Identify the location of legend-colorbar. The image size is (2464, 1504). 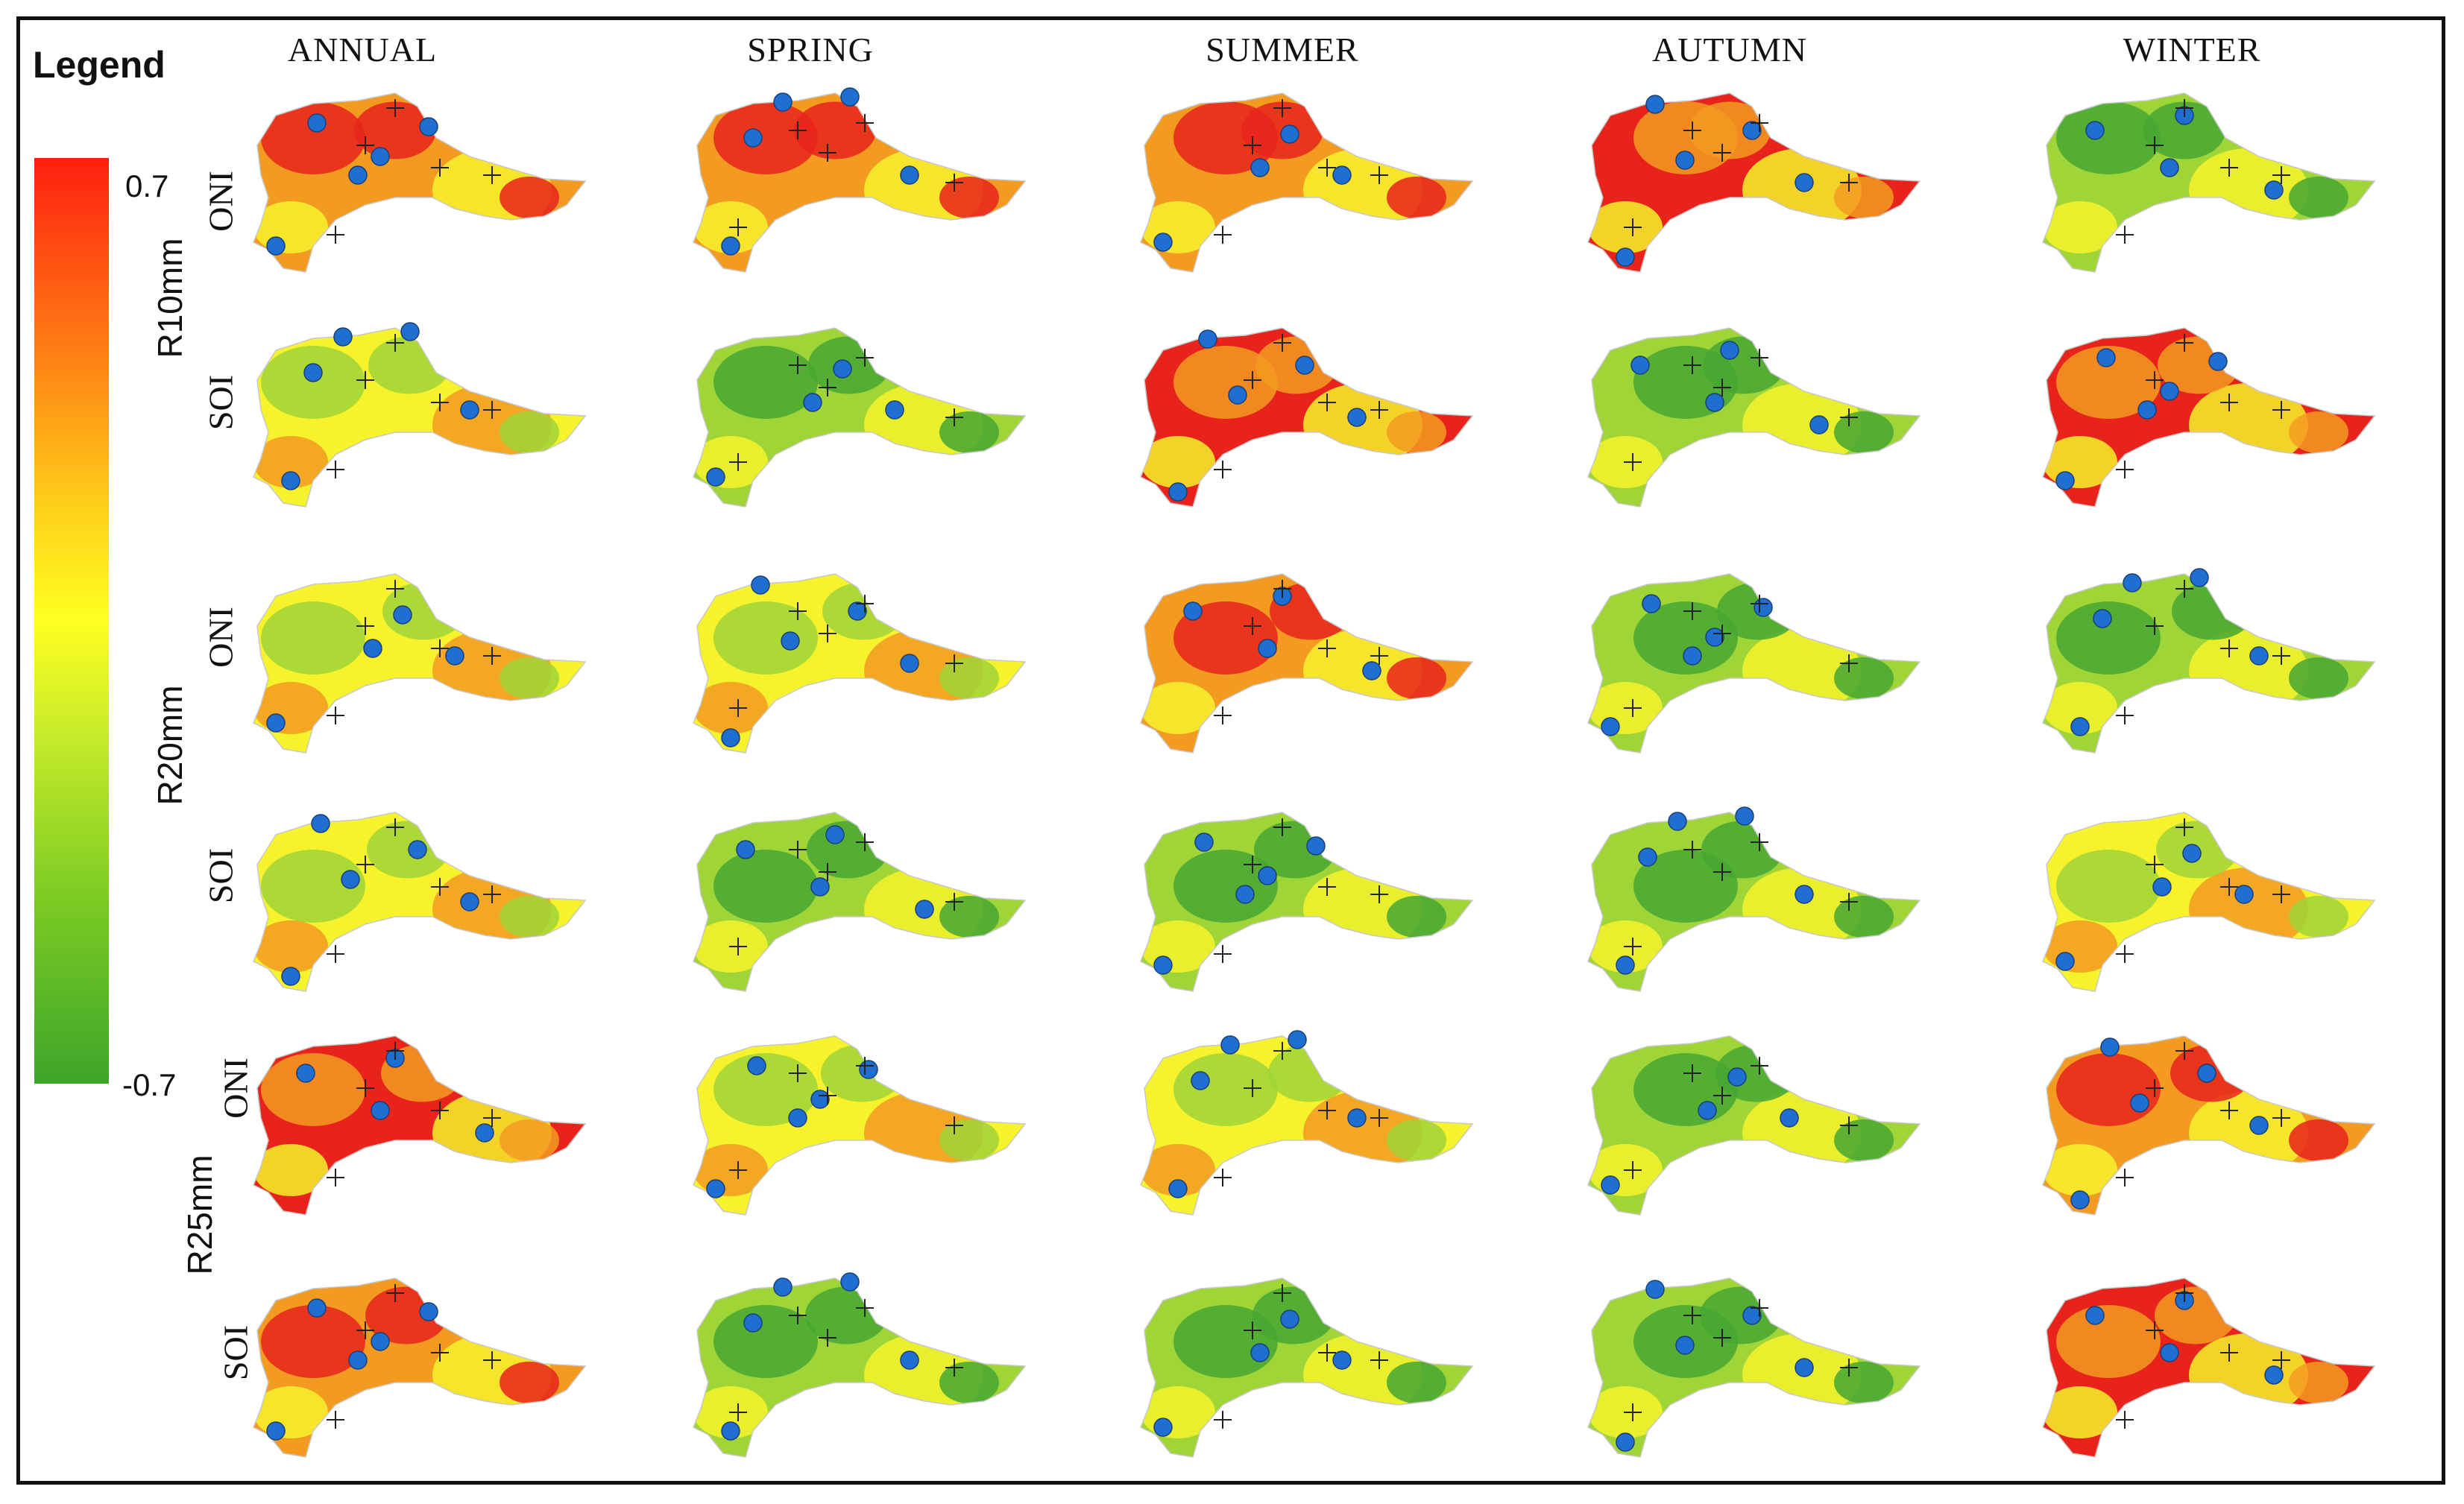
(71, 621).